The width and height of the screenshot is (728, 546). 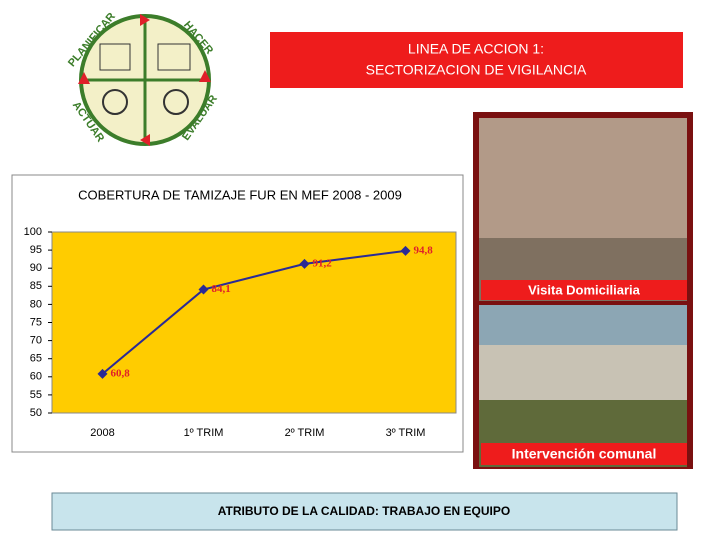 What do you see at coordinates (36, 250) in the screenshot?
I see `y-tick-label: 95` at bounding box center [36, 250].